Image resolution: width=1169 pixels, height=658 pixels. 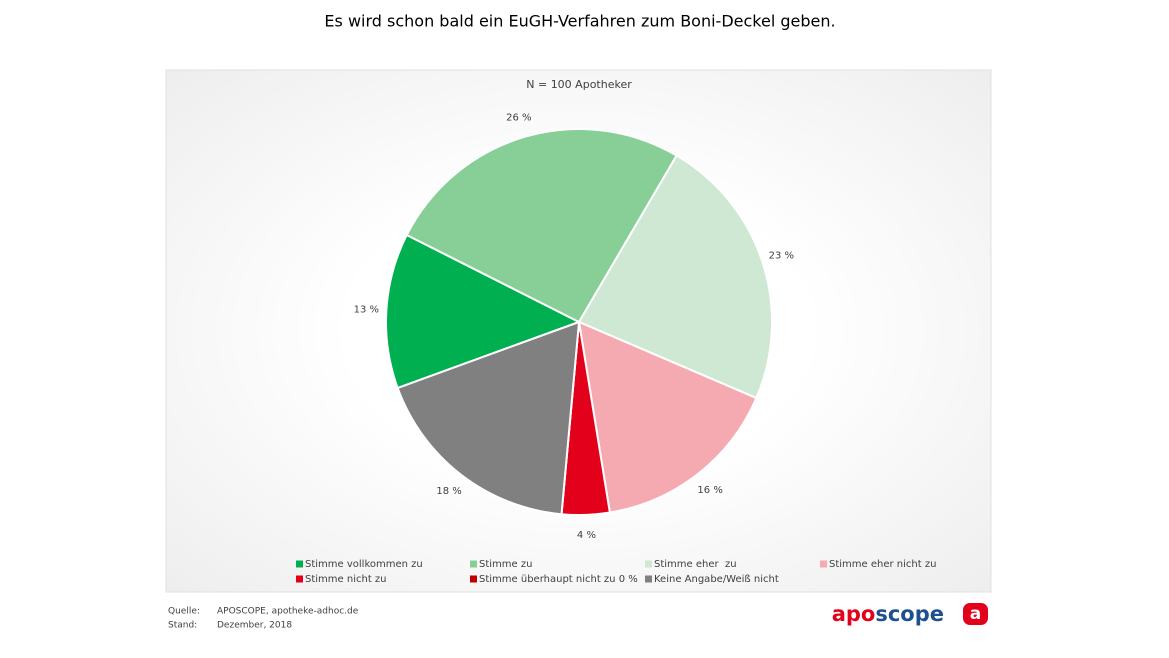 What do you see at coordinates (505, 564) in the screenshot?
I see `legend-label: Stimme zu` at bounding box center [505, 564].